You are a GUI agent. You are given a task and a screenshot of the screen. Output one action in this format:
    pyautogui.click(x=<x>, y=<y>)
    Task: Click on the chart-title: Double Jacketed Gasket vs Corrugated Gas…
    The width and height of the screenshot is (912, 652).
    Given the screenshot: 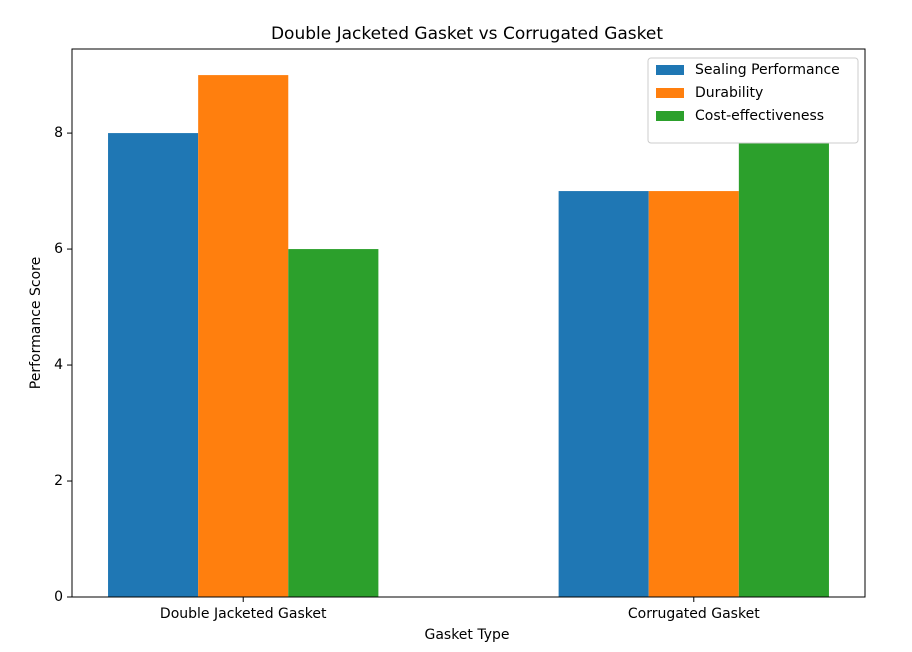 What is the action you would take?
    pyautogui.click(x=467, y=34)
    